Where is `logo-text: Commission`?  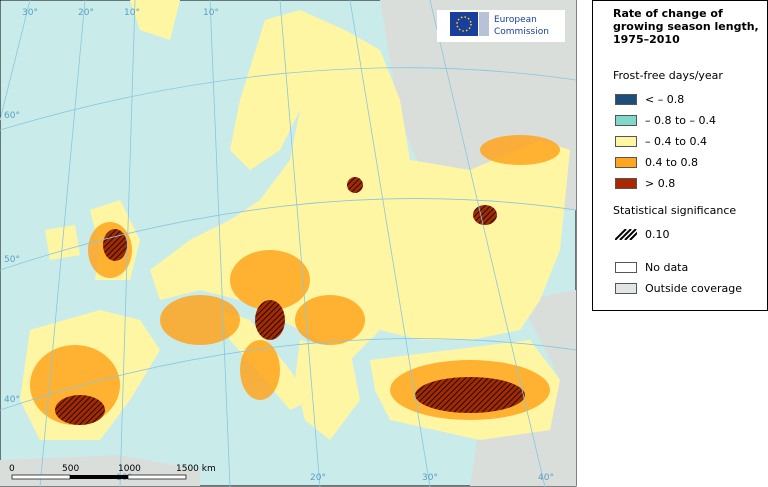
logo-text: Commission is located at coordinates (521, 32).